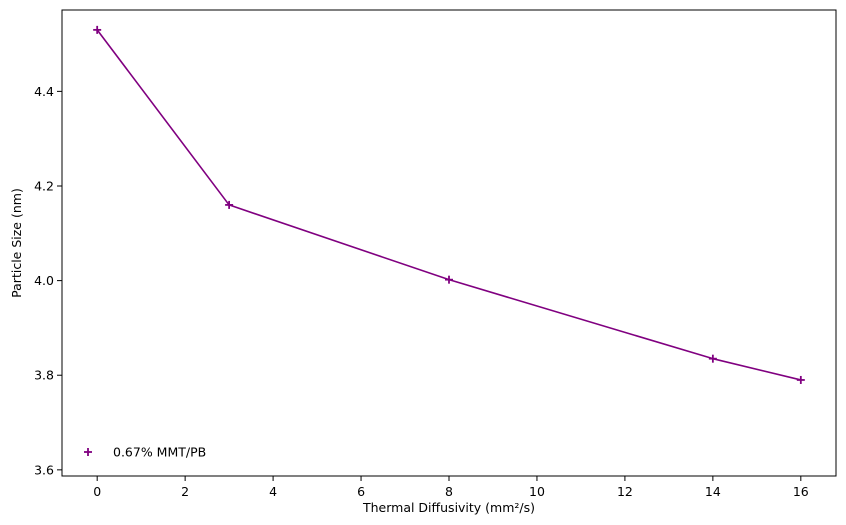 The height and width of the screenshot is (525, 846). What do you see at coordinates (185, 491) in the screenshot?
I see `x-tick-label: 2` at bounding box center [185, 491].